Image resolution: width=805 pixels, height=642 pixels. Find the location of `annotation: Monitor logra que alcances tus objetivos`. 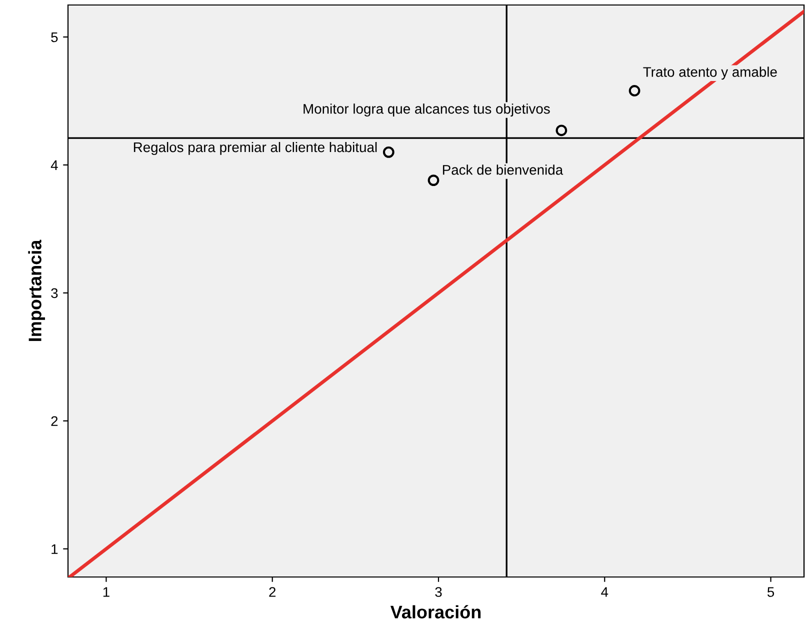

annotation: Monitor logra que alcances tus objetivos is located at coordinates (427, 110).